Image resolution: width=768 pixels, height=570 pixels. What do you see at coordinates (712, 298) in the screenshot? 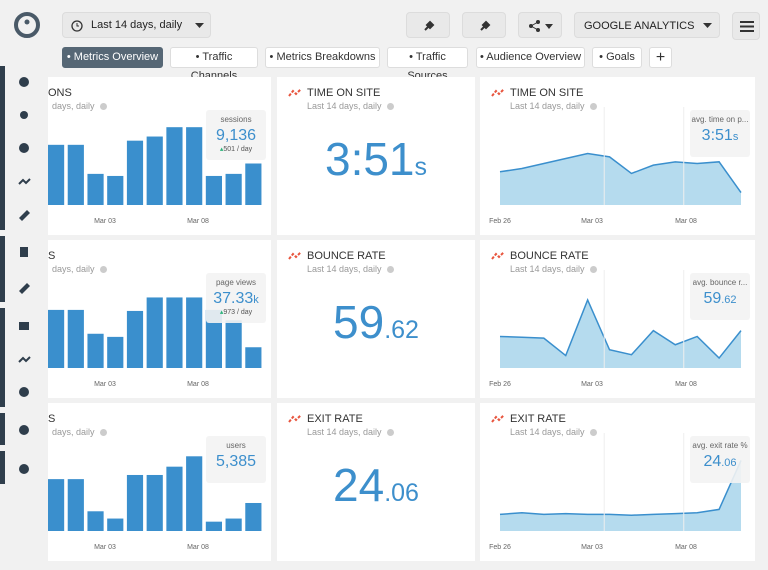
I see `box-number: 59` at bounding box center [712, 298].